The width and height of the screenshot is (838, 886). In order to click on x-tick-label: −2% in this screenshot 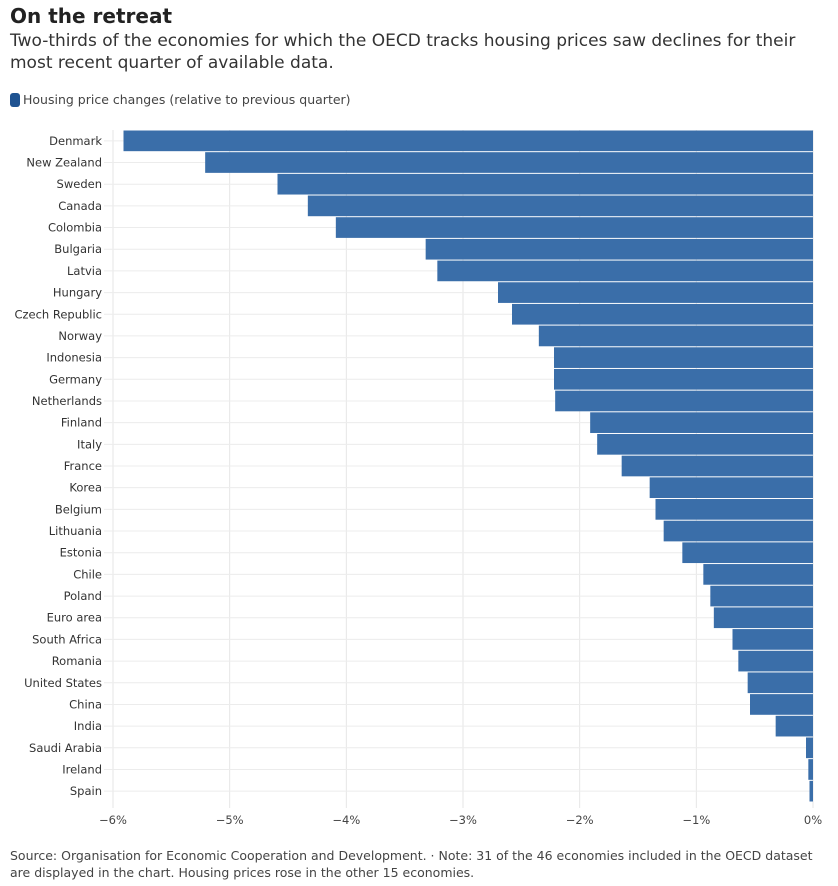, I will do `click(580, 820)`.